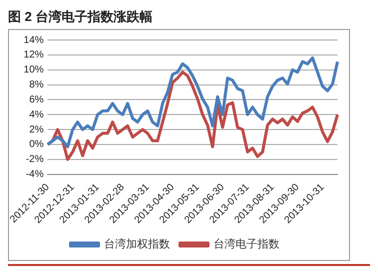 This screenshot has height=278, width=378. I want to click on chart-title: 图 2 台湾电子指数涨跌幅, so click(81, 17).